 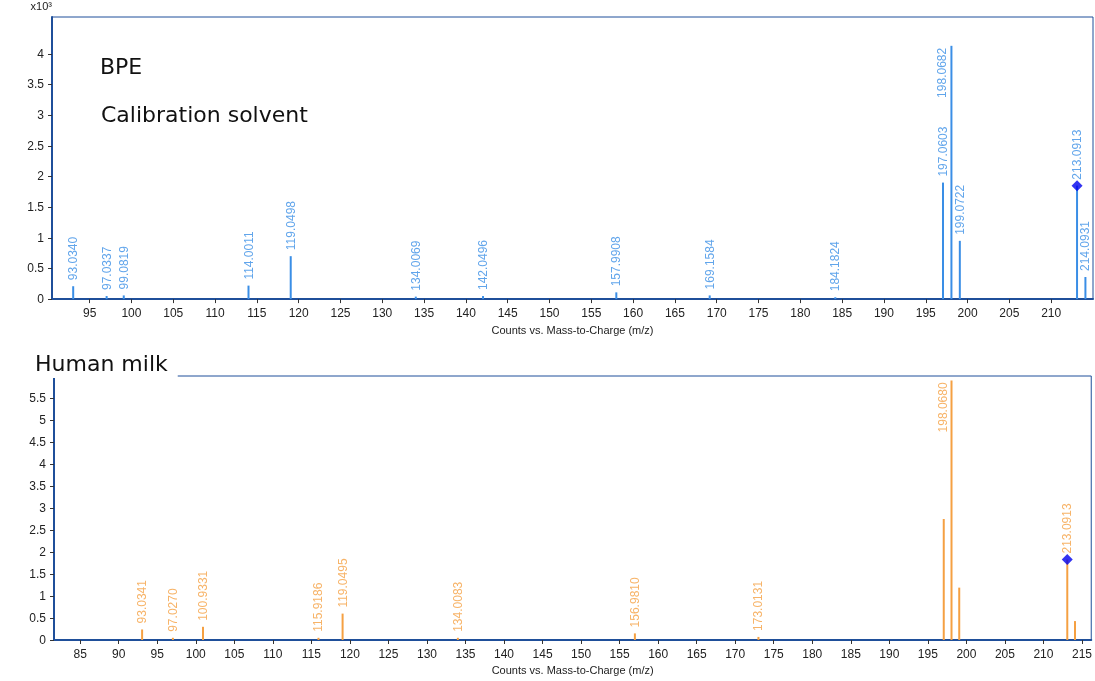 I want to click on x-tick-label: 115, so click(x=311, y=654).